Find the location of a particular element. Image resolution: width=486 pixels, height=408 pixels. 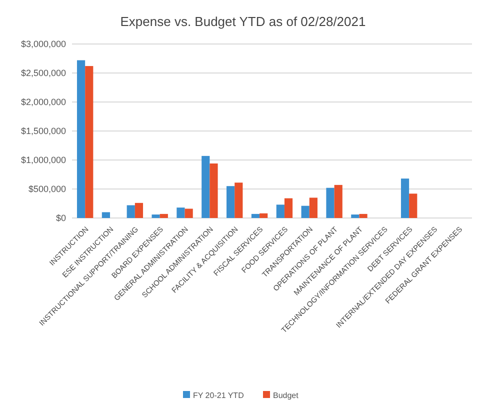

y-tick-label: $3,000,000 is located at coordinates (43, 43).